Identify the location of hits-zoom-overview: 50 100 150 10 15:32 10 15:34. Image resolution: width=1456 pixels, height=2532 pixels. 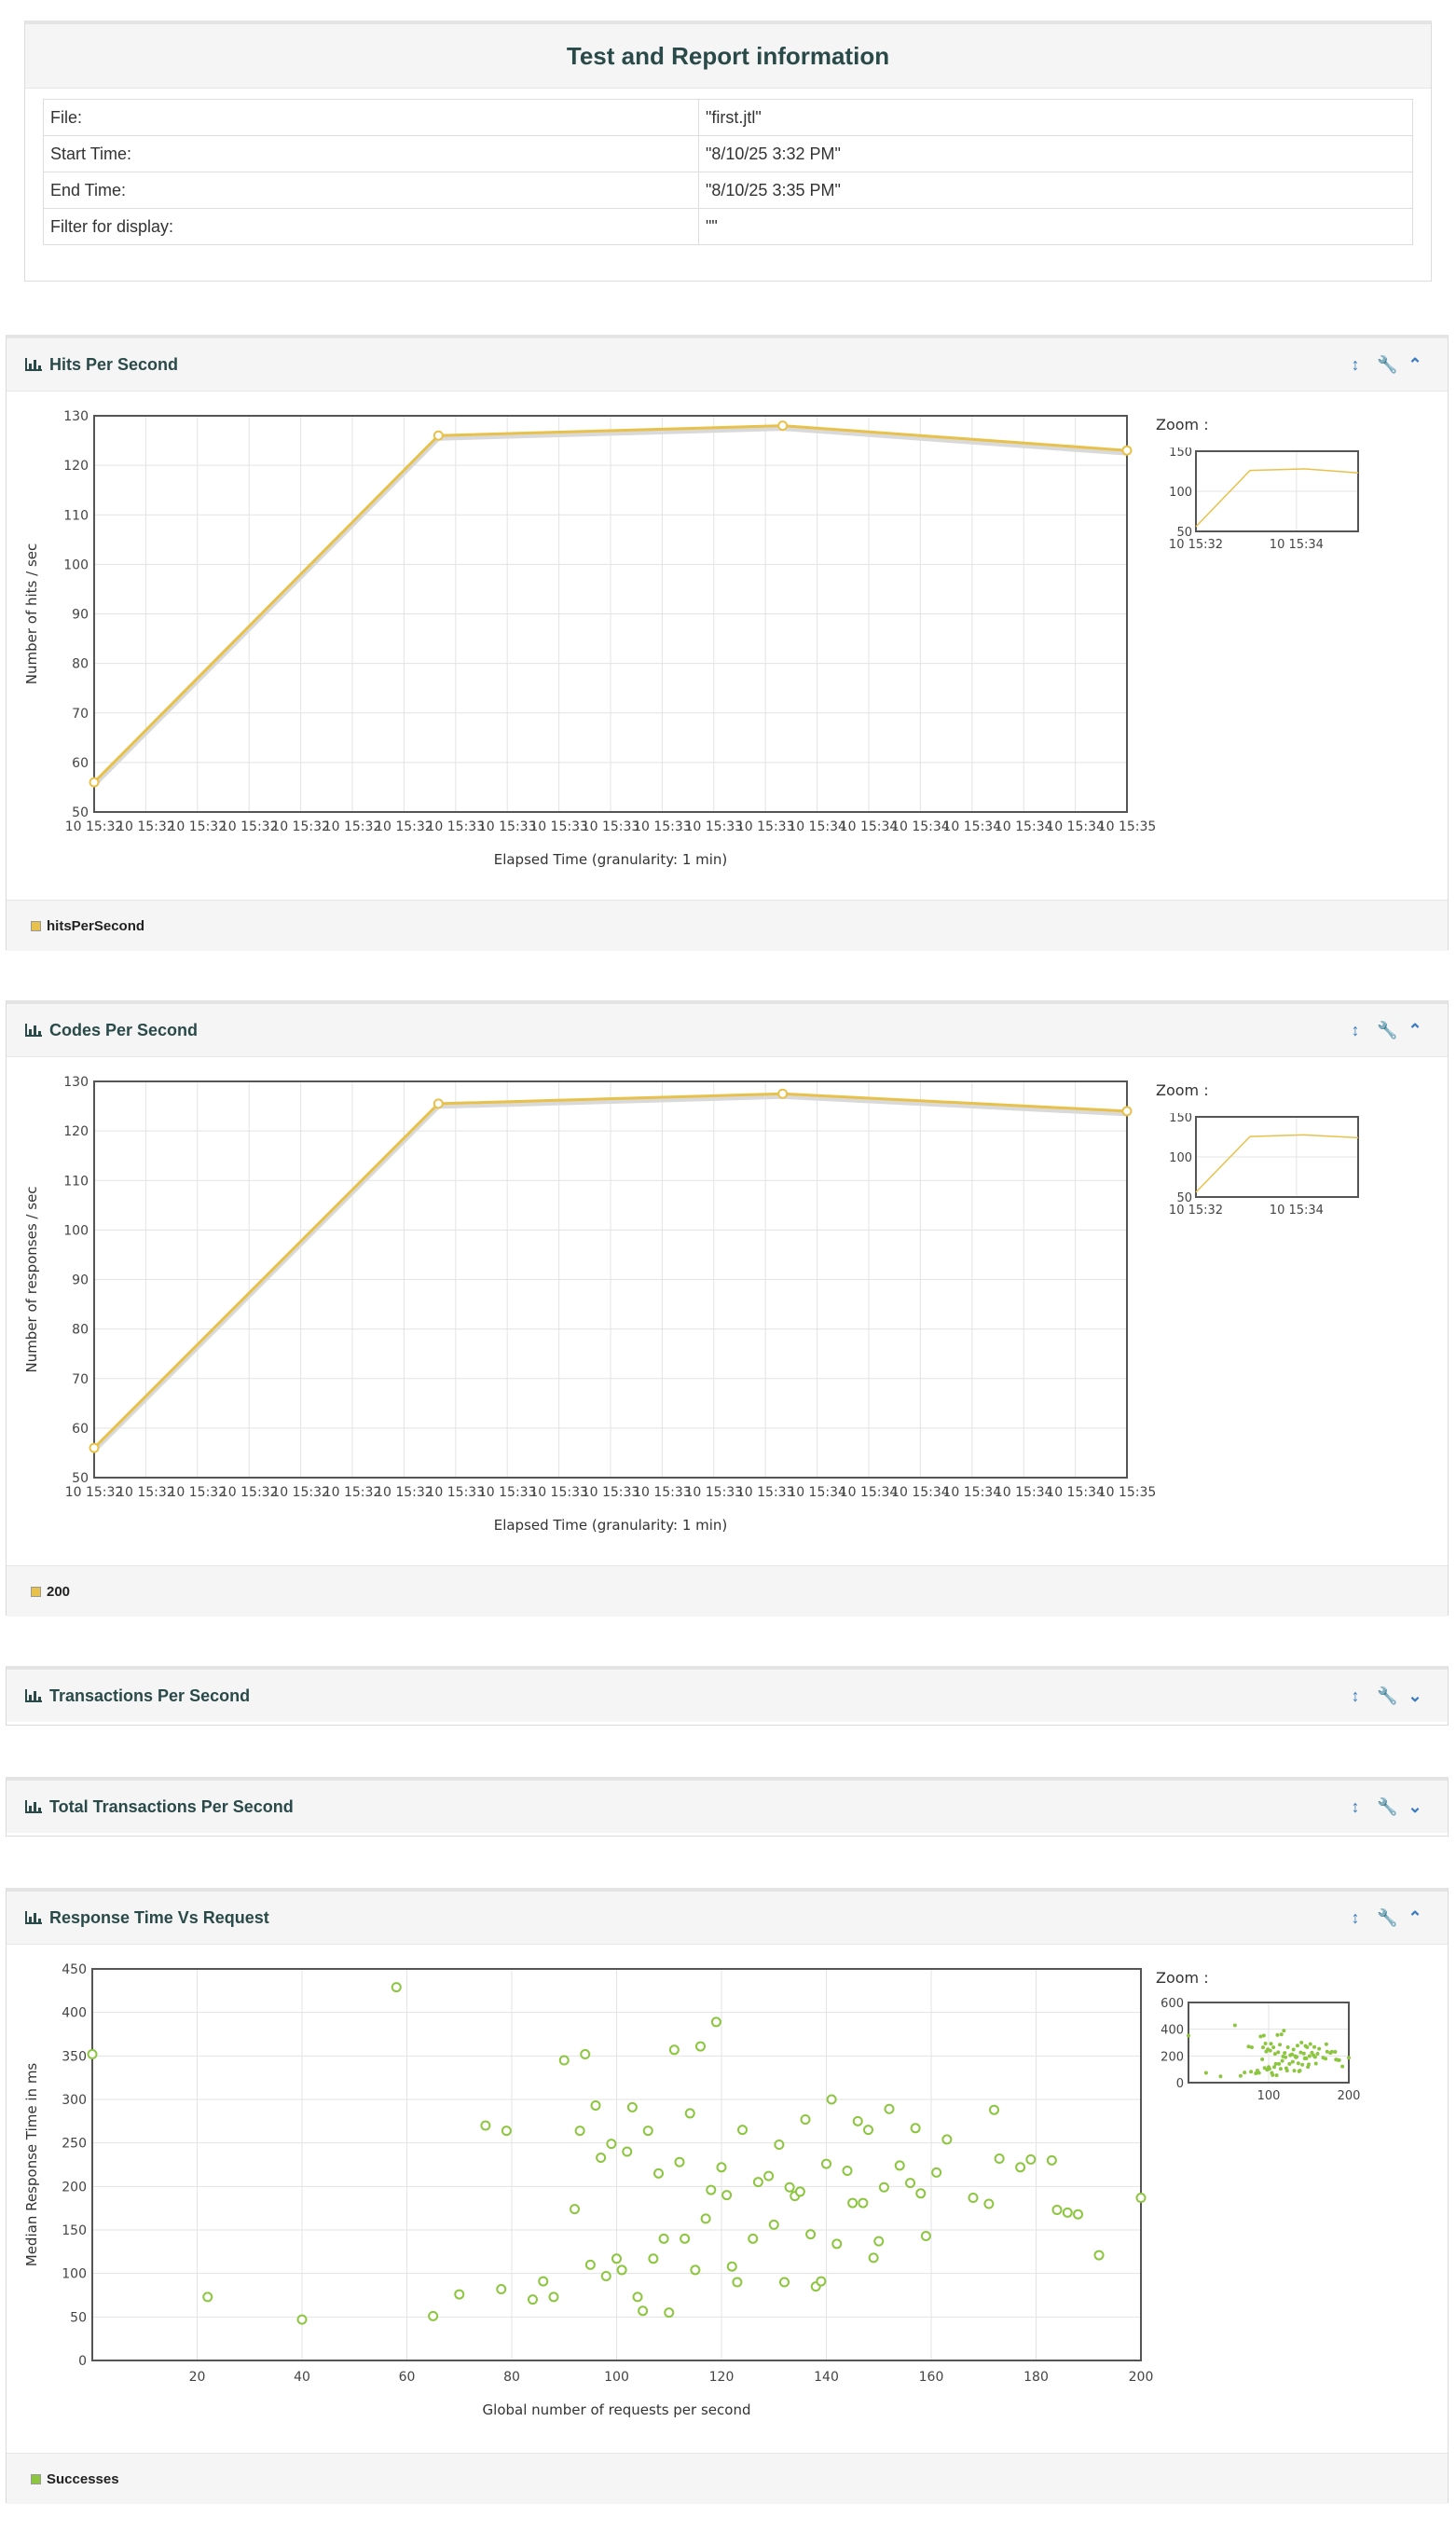
(1264, 508).